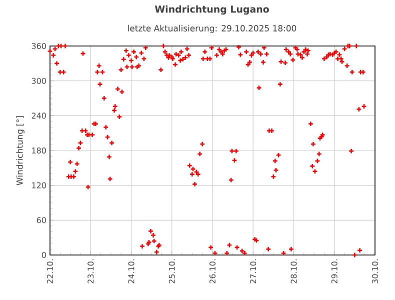 This screenshot has height=300, width=395. I want to click on chart-subtitle: letzte Aktualisierung: 29.10.2025 18:00, so click(212, 29).